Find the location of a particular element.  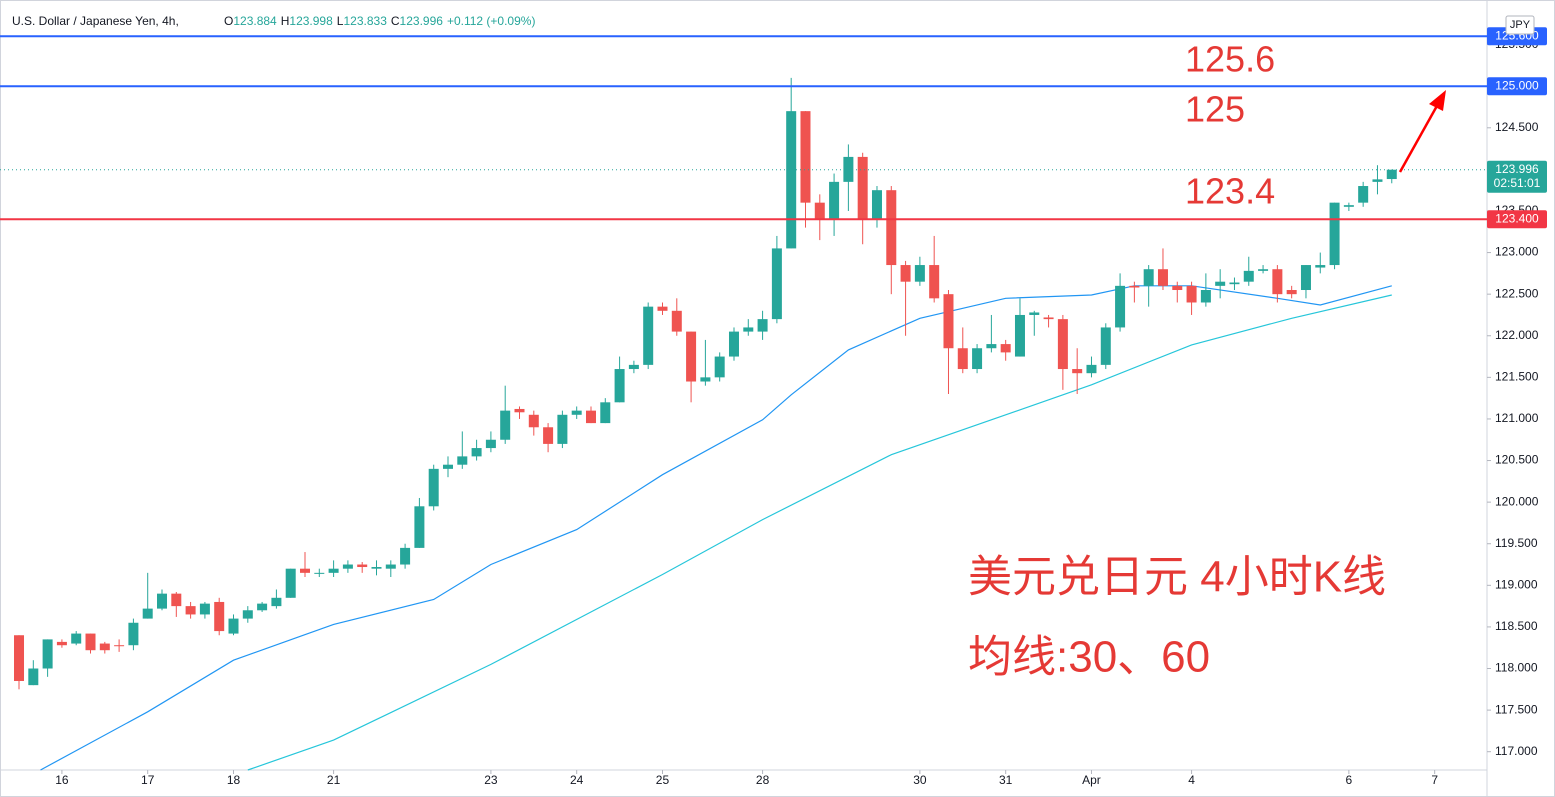

x-tick-label: 17 is located at coordinates (148, 780).